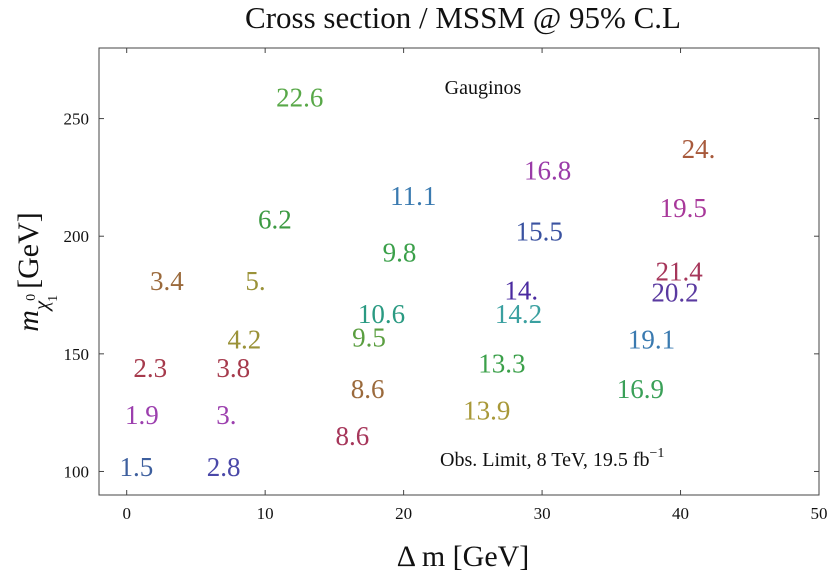 This screenshot has height=577, width=830. I want to click on data-point-label: 21.4, so click(680, 272).